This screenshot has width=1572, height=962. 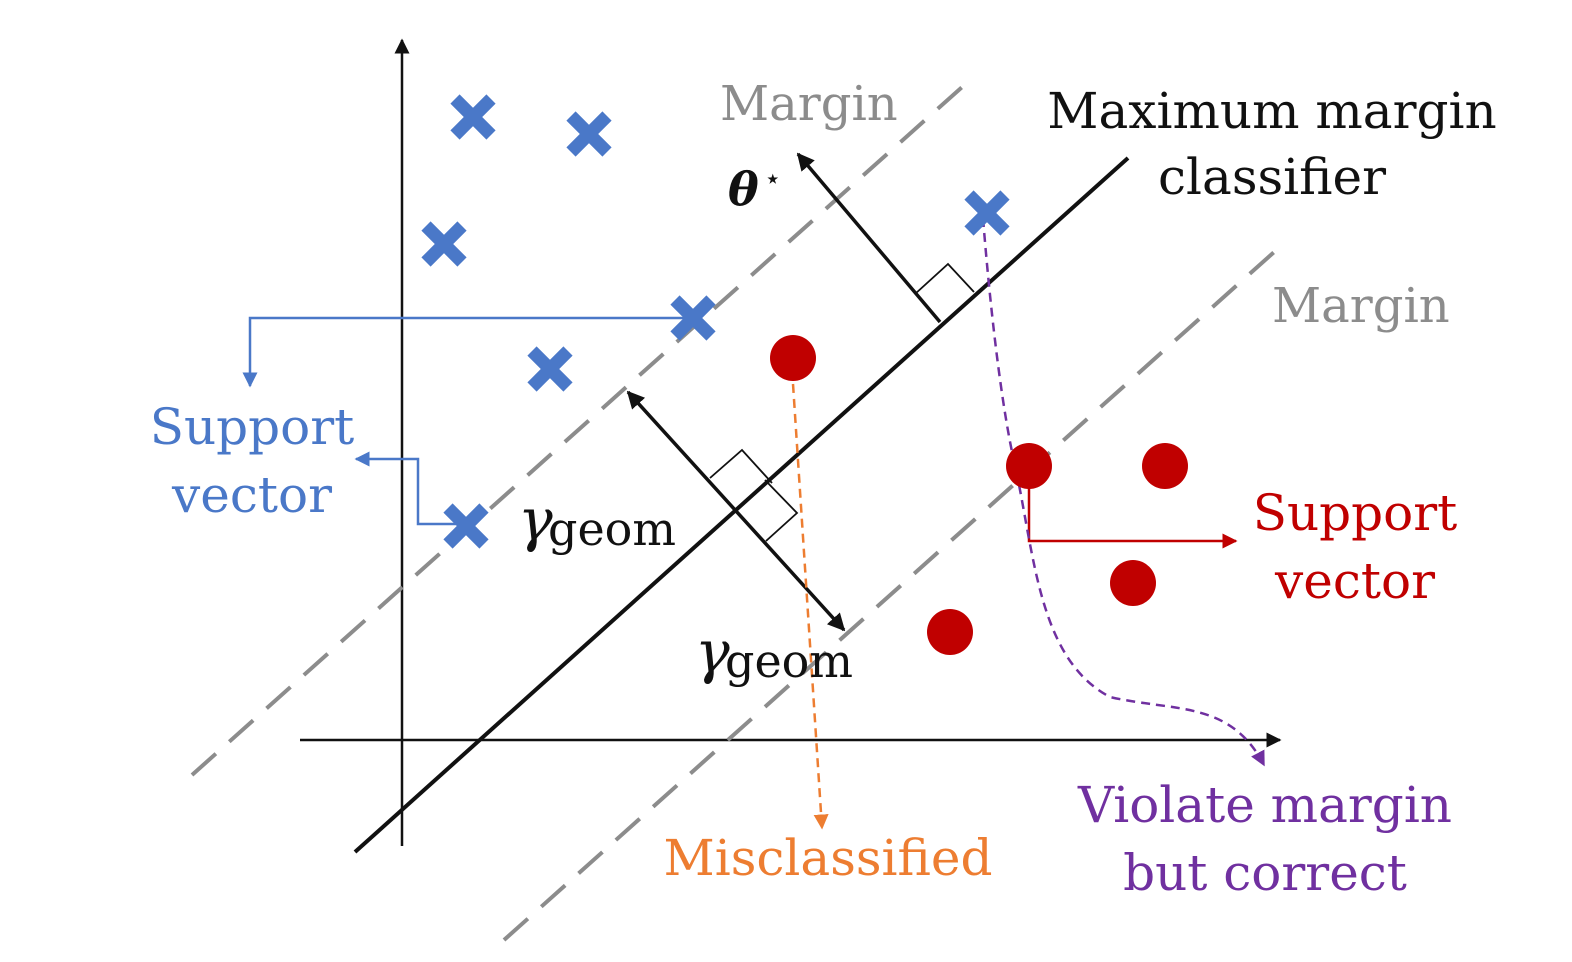 I want to click on support-vector-left-connector-lower, so click(x=408, y=488).